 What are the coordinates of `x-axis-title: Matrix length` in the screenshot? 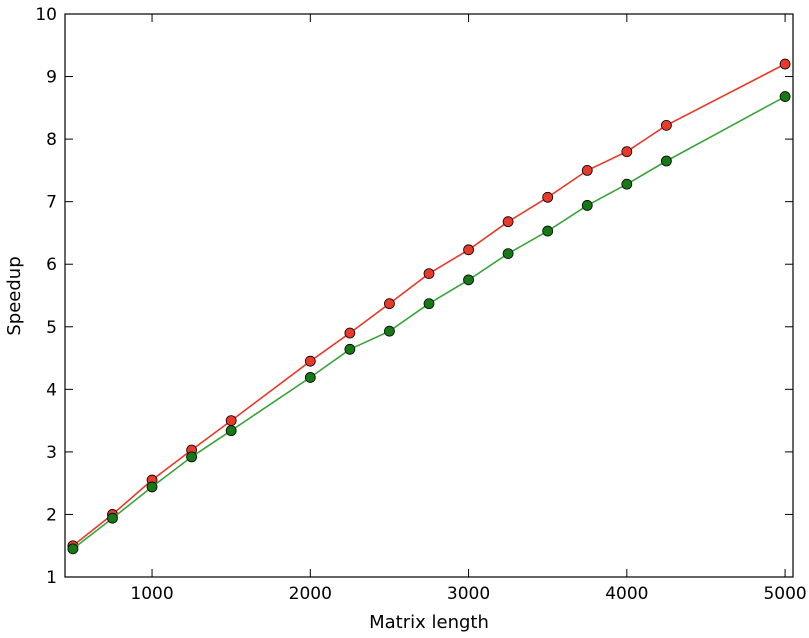 It's located at (429, 622).